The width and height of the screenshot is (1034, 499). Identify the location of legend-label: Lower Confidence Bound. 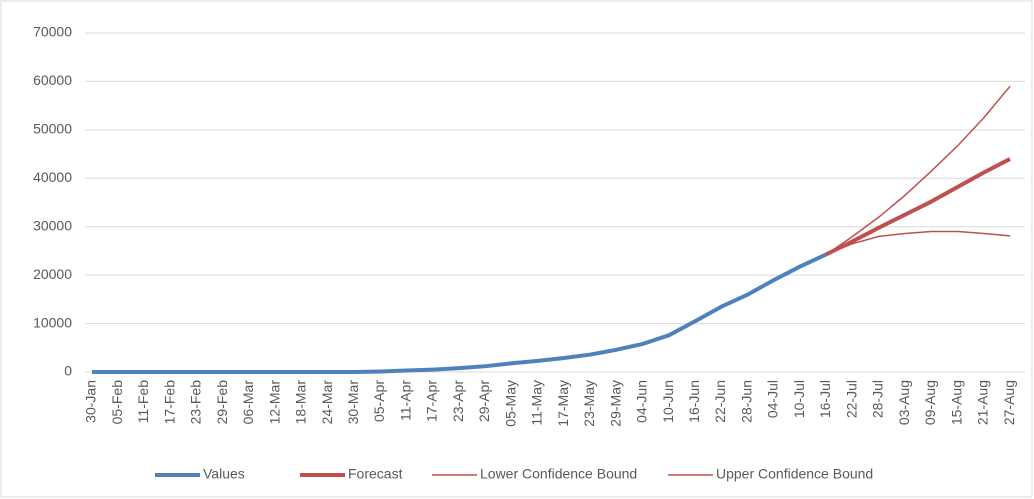
(558, 474).